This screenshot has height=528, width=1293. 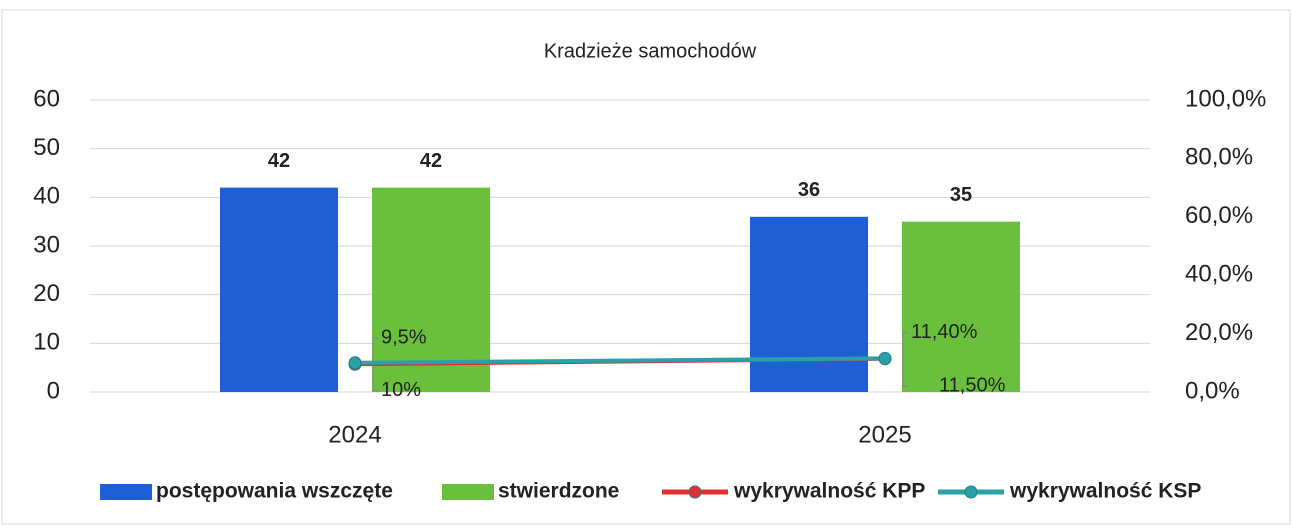 I want to click on y-tick-label: 0, so click(x=53, y=390).